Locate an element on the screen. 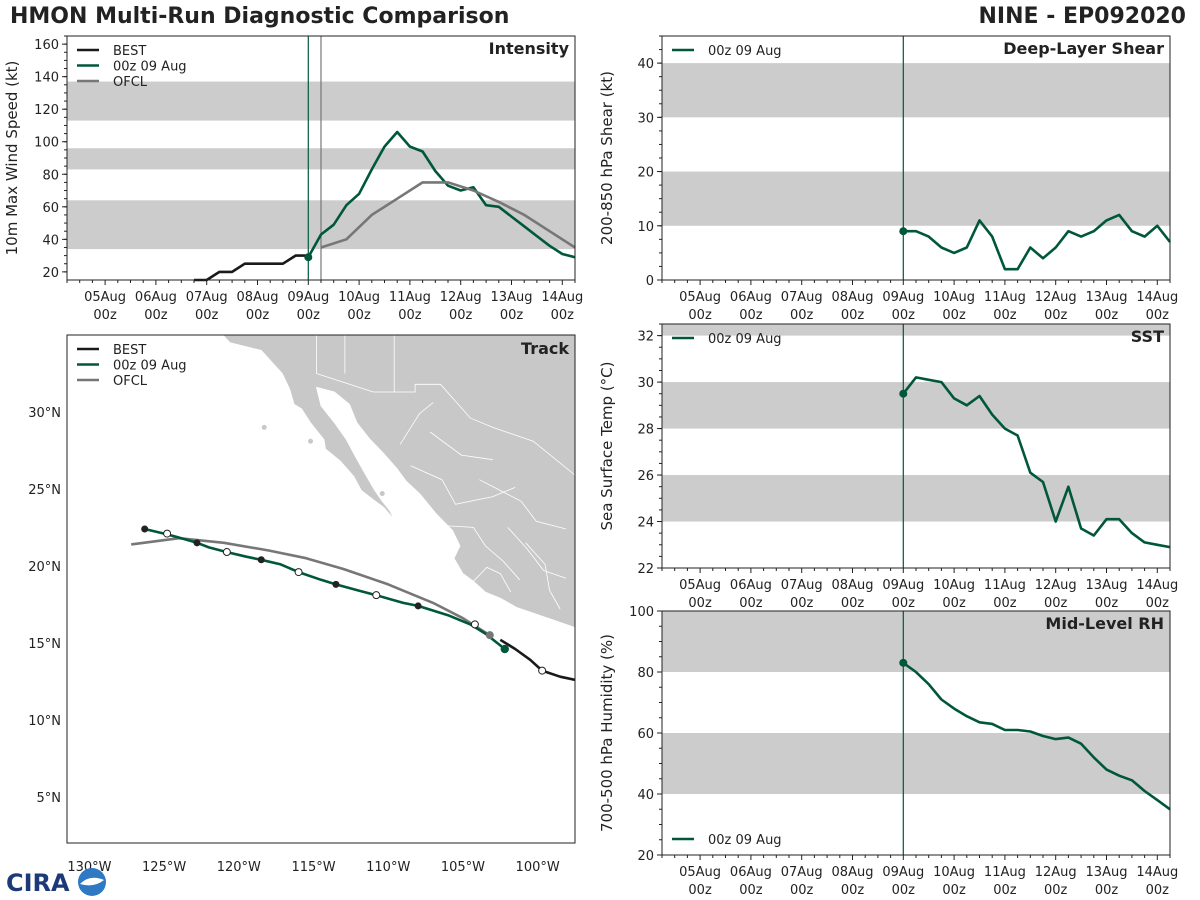 The height and width of the screenshot is (900, 1200). shear-panel-title: Deep-Layer Shear is located at coordinates (1083, 48).